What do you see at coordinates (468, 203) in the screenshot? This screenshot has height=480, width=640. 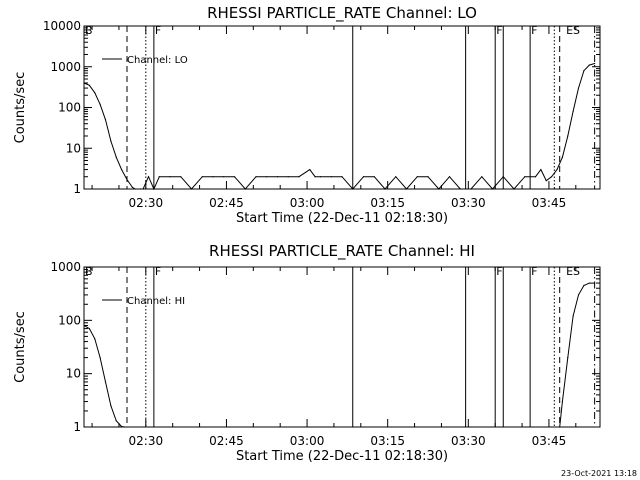 I see `x-tick-label: 03:30` at bounding box center [468, 203].